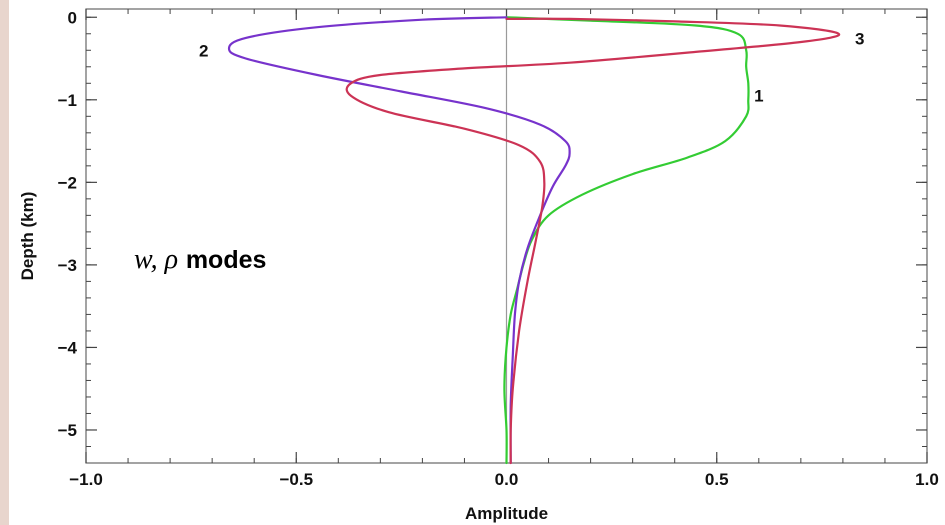 The image size is (945, 525). Describe the element at coordinates (758, 96) in the screenshot. I see `mode-label-1: 1` at that location.